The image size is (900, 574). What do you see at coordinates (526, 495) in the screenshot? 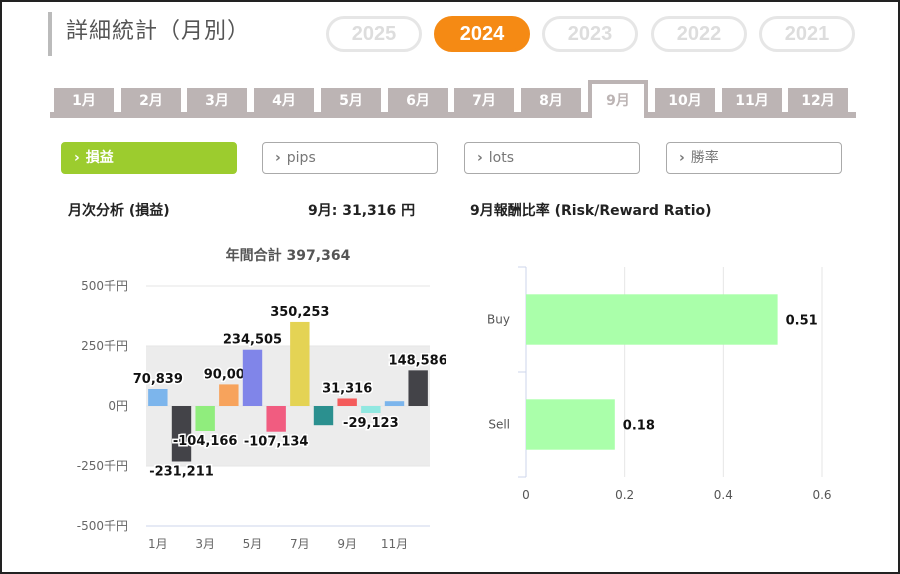
I see `x-tick-label: 0` at bounding box center [526, 495].